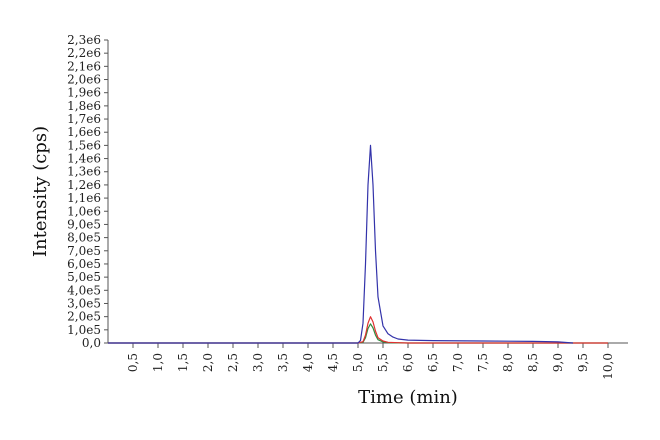 Image resolution: width=660 pixels, height=440 pixels. I want to click on x-tick-label: 10,0, so click(608, 366).